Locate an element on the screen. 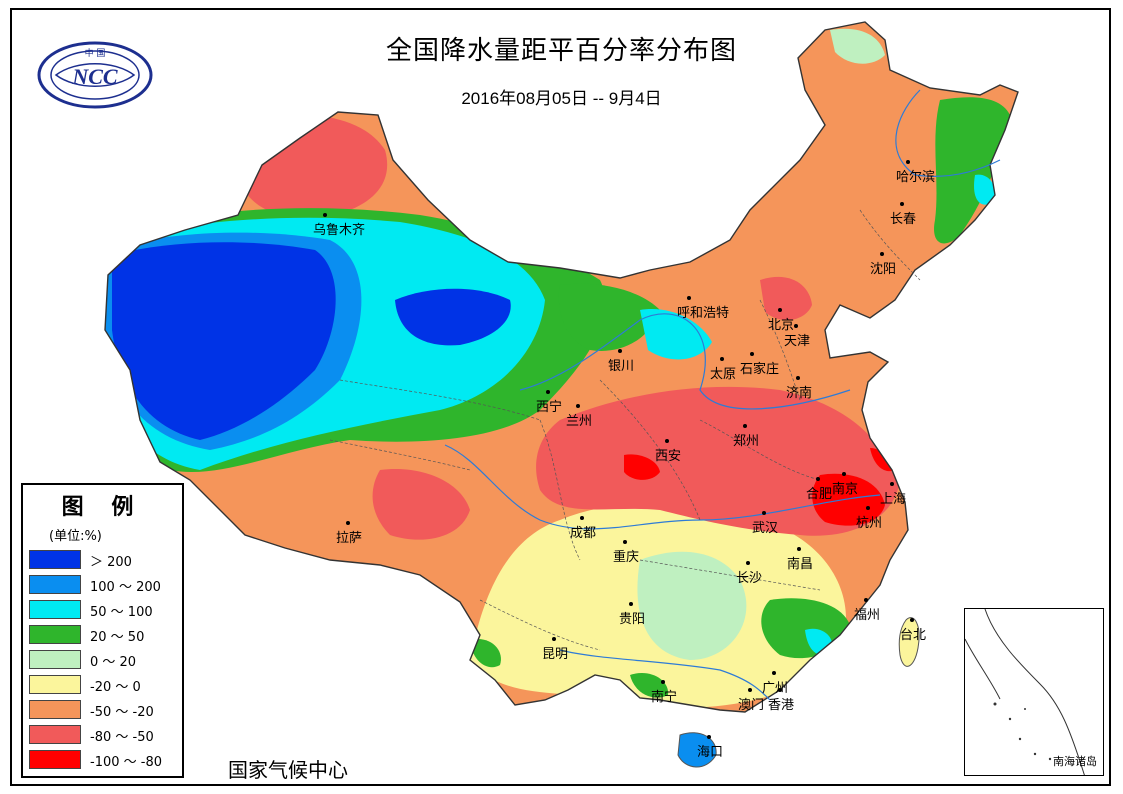  legend-item: 100 ～ 200 is located at coordinates (104, 586).